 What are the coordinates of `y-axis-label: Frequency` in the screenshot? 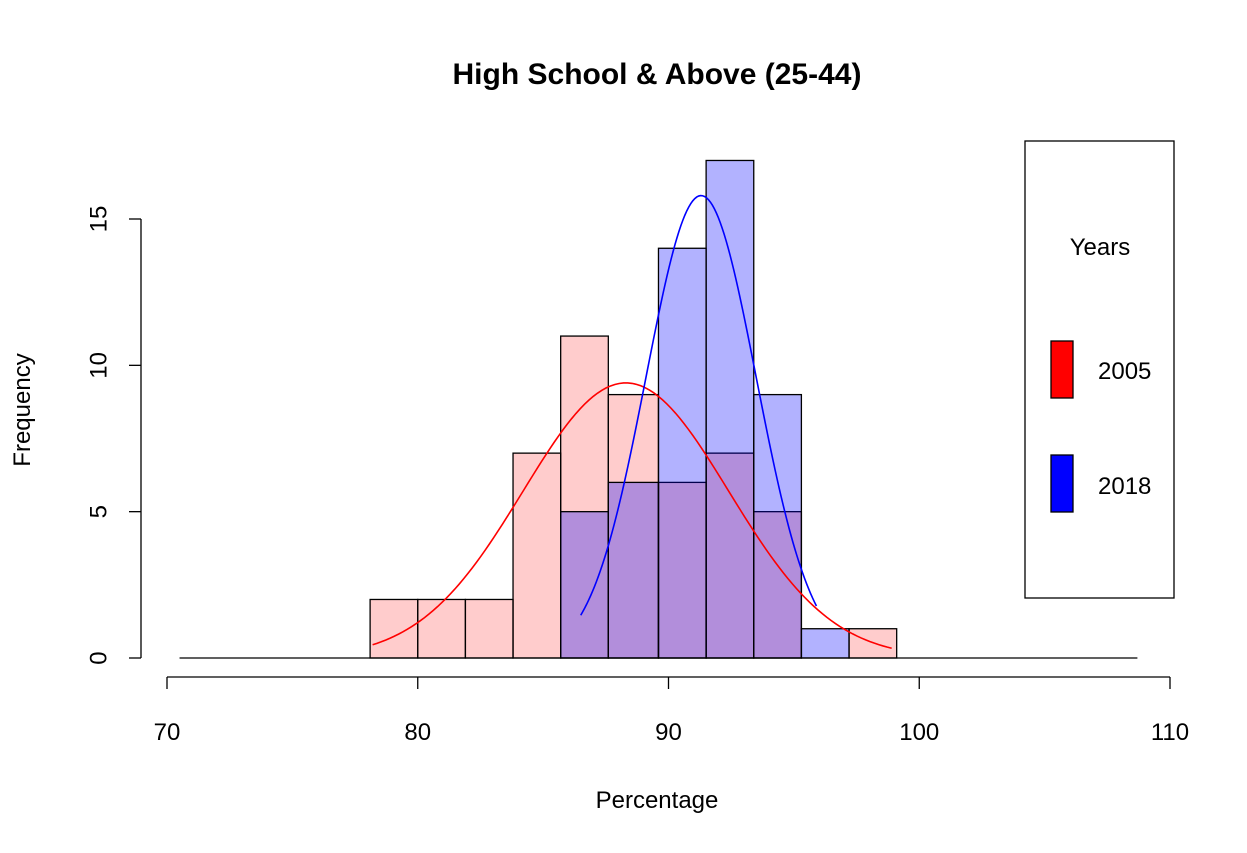 It's located at (22, 409).